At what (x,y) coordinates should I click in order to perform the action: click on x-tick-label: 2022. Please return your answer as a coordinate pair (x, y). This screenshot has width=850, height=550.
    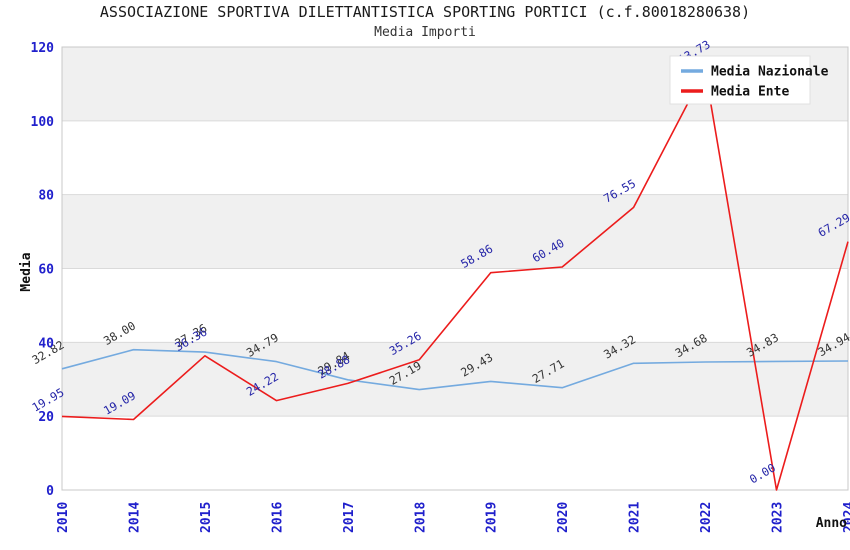
    Looking at the image, I should click on (706, 517).